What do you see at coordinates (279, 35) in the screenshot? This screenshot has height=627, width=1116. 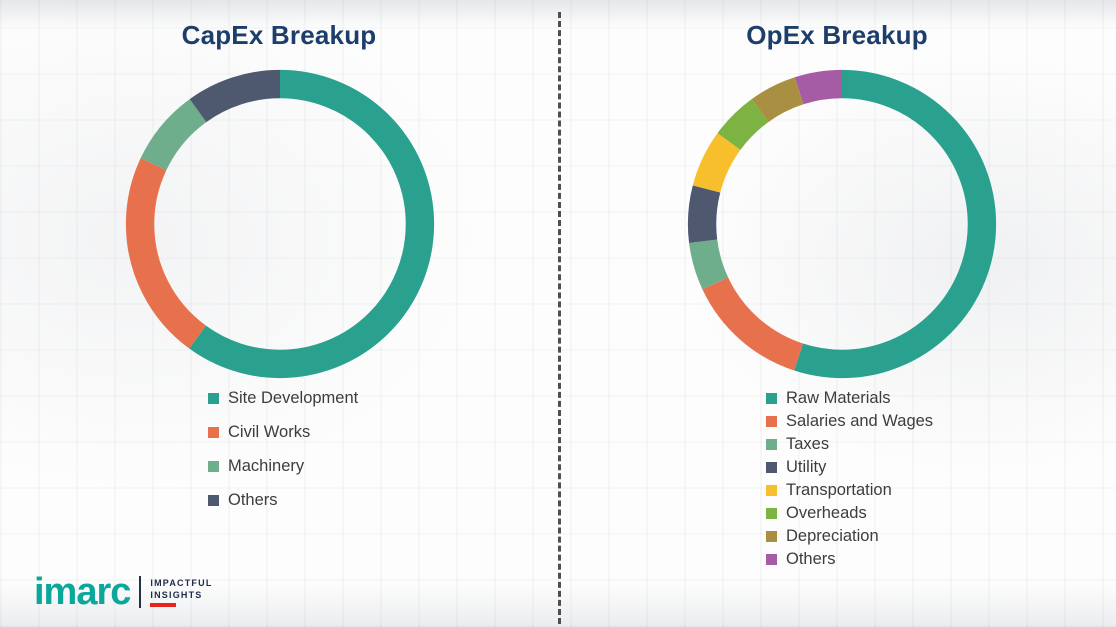 I see `capex-chart-title: CapEx Breakup` at bounding box center [279, 35].